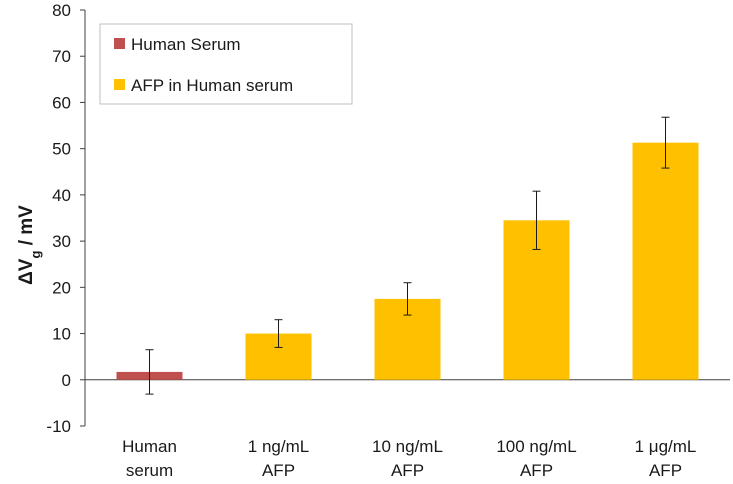 This screenshot has width=733, height=484. I want to click on legend-label-human-serum: Human Serum, so click(186, 44).